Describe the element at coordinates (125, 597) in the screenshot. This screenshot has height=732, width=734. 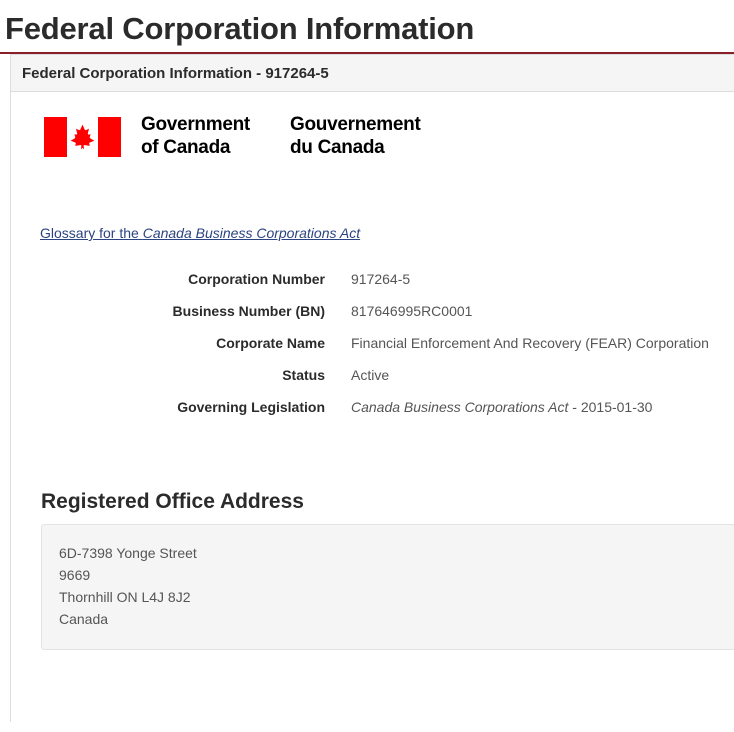
I see `address-line: Thornhill ON L4J 8J2` at that location.